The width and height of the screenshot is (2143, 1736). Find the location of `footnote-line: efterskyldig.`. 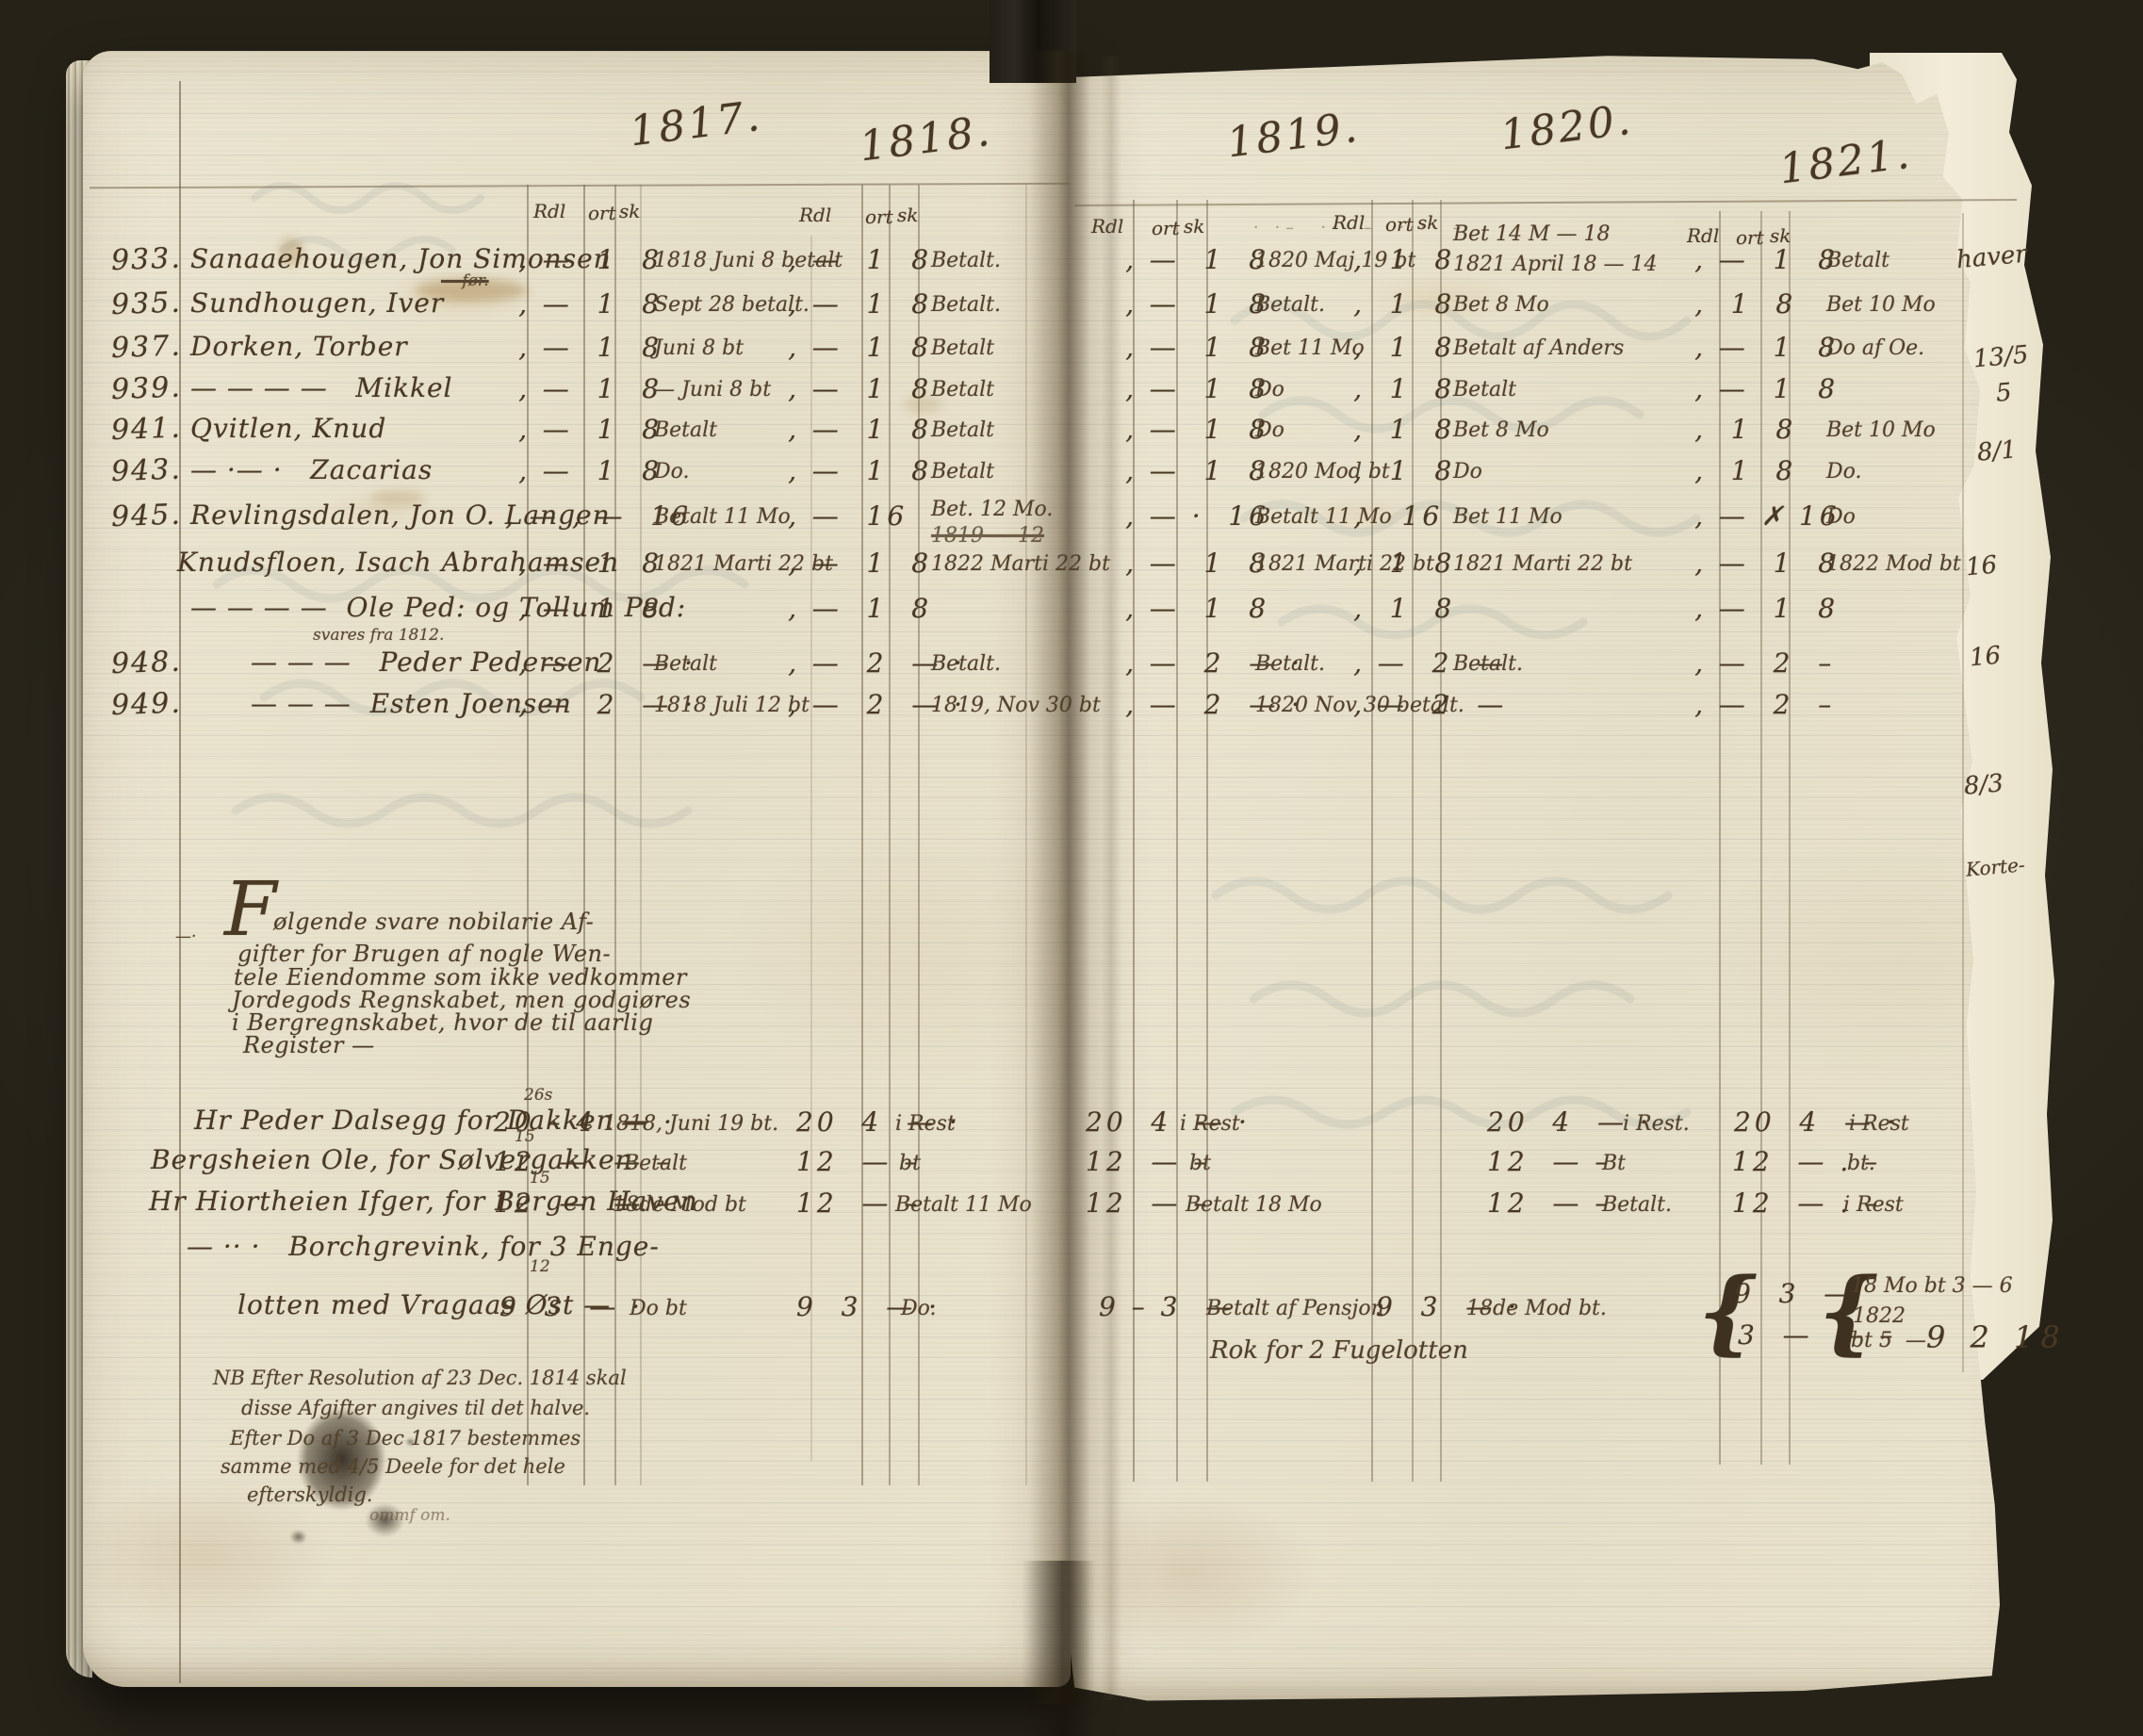

footnote-line: efterskyldig. is located at coordinates (310, 1494).